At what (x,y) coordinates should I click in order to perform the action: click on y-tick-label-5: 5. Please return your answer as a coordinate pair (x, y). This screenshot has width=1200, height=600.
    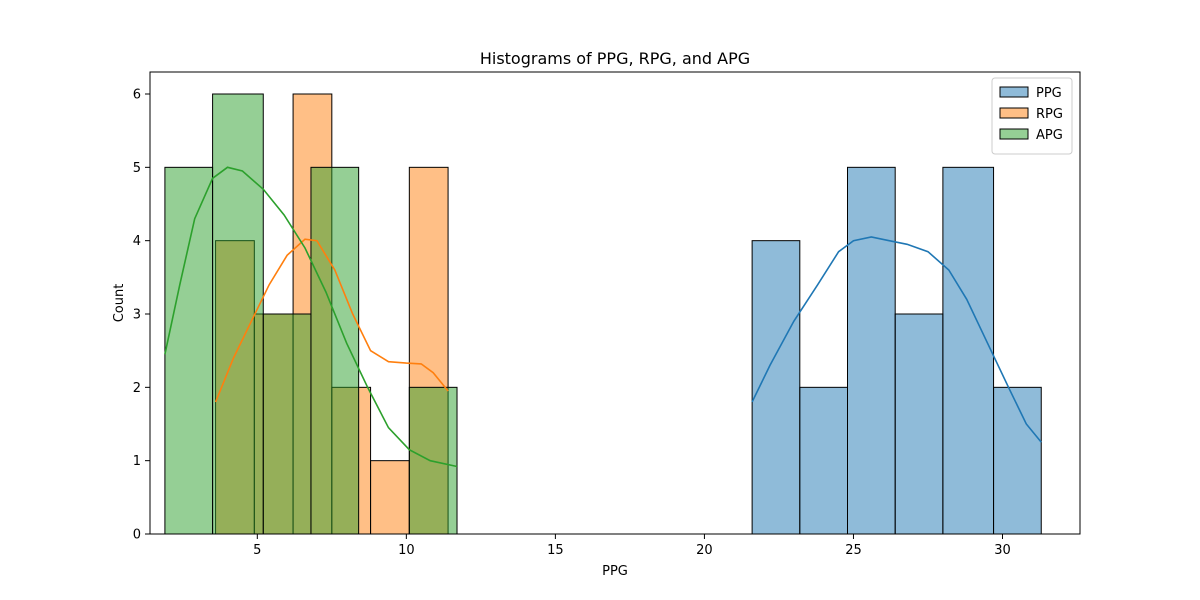
    Looking at the image, I should click on (137, 168).